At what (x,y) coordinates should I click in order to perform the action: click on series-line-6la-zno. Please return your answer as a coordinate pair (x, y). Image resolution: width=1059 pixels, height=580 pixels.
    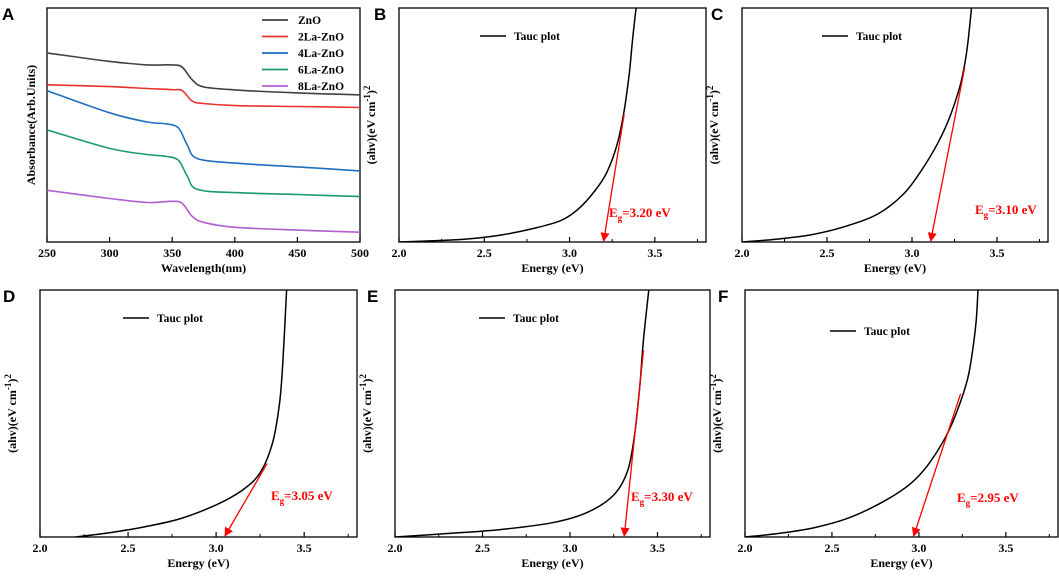
    Looking at the image, I should click on (203, 163).